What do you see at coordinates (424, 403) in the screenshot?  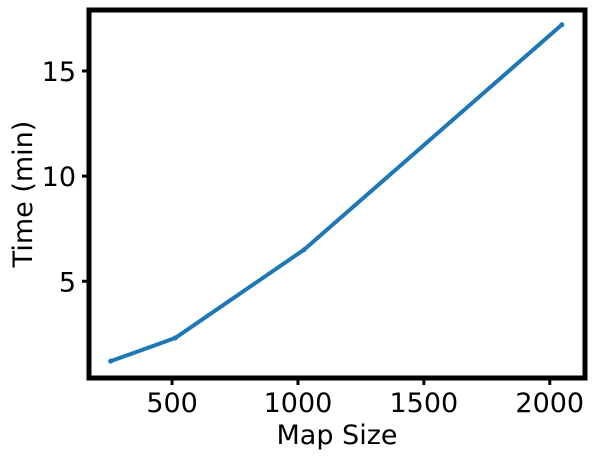 I see `x-tick-label: 1500` at bounding box center [424, 403].